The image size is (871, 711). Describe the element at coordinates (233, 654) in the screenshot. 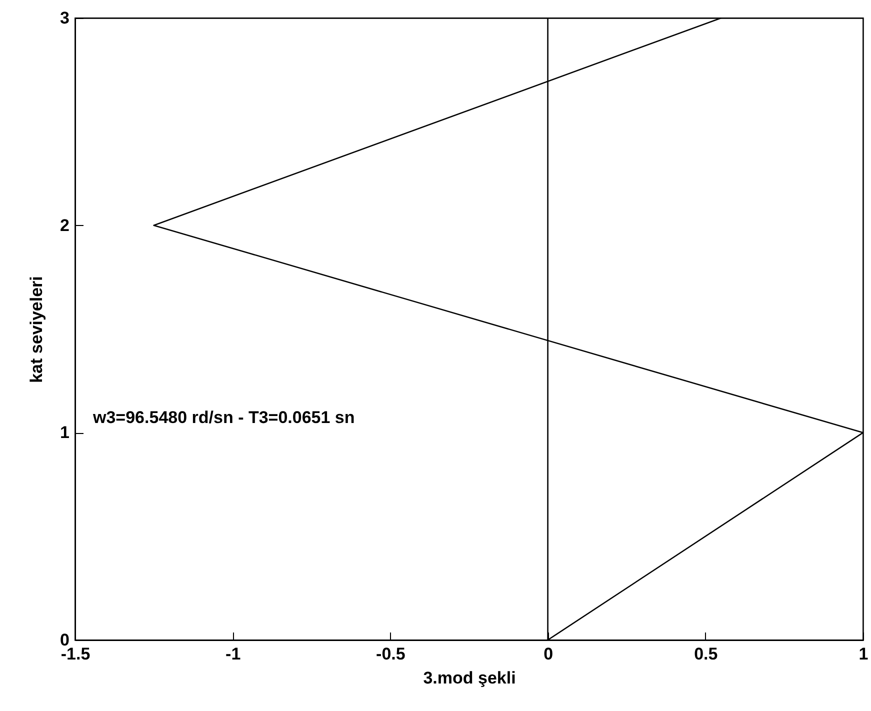

I see `x-tick-label: -1` at that location.